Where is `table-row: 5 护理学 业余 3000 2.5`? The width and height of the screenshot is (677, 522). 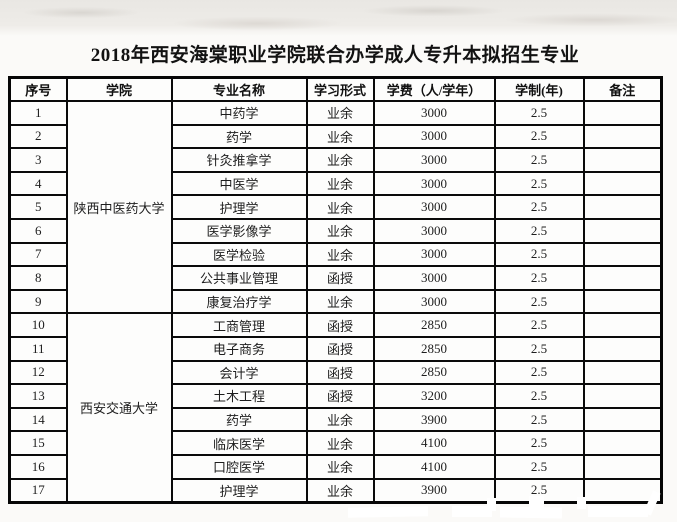 table-row: 5 护理学 业余 3000 2.5 is located at coordinates (335, 207).